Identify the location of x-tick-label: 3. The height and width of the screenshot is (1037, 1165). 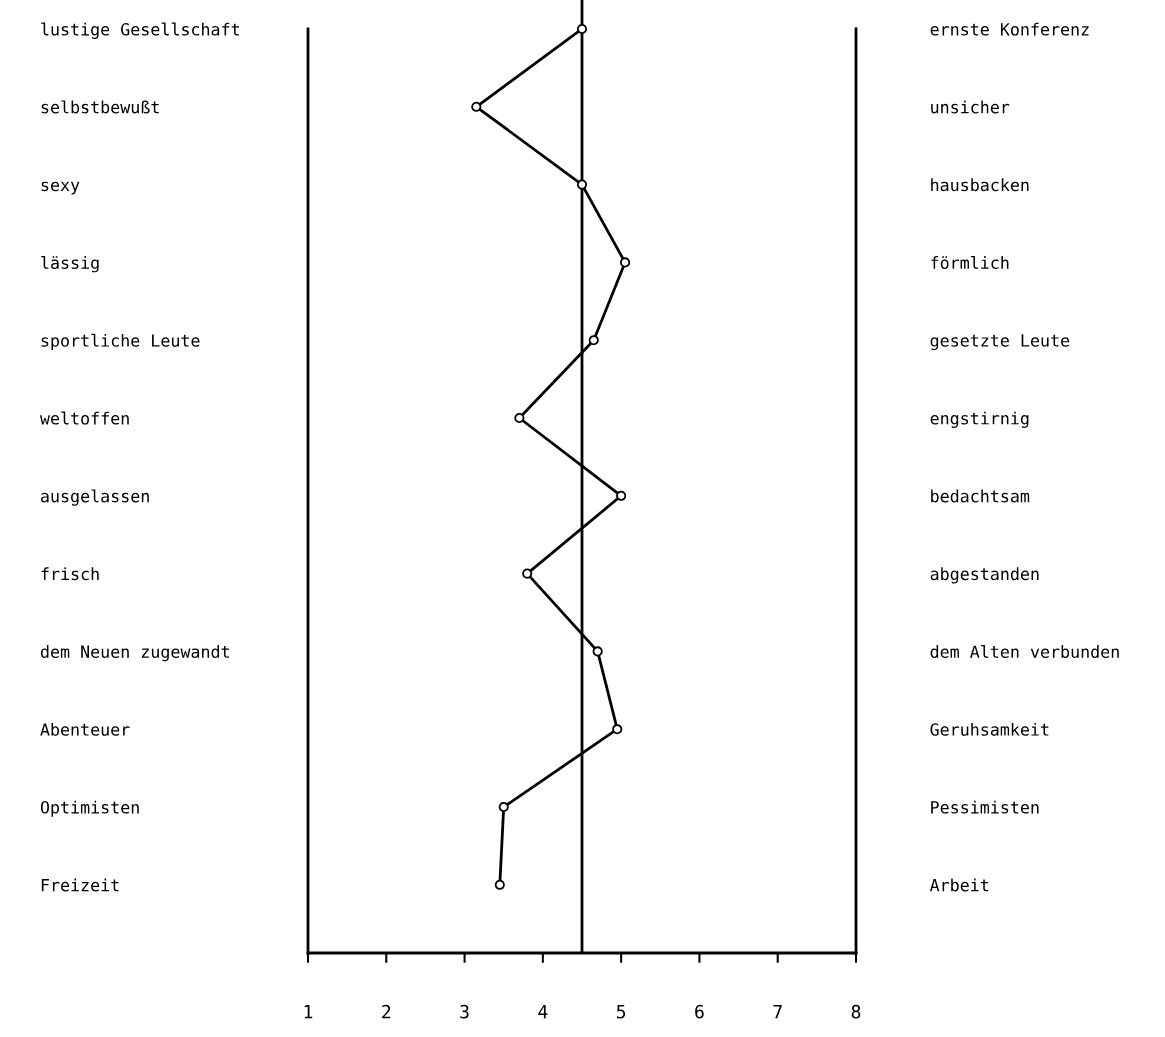
(464, 1011).